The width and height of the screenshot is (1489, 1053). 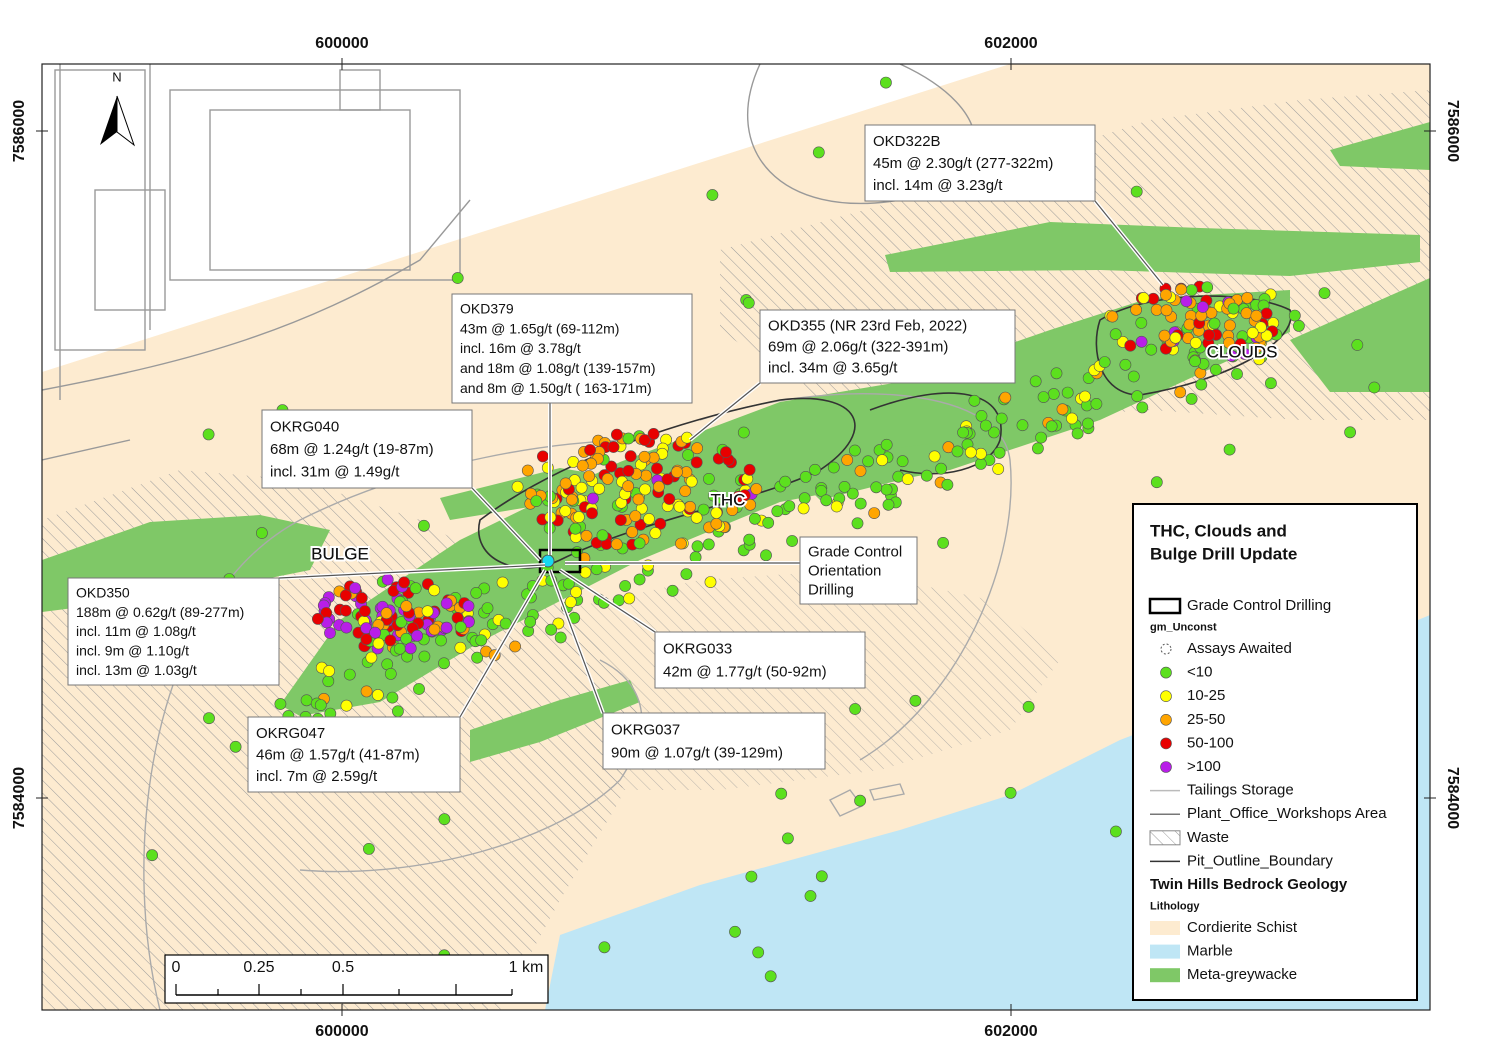 What do you see at coordinates (745, 671) in the screenshot?
I see `callout-text: 42m @ 1.77g/t (50-92m)` at bounding box center [745, 671].